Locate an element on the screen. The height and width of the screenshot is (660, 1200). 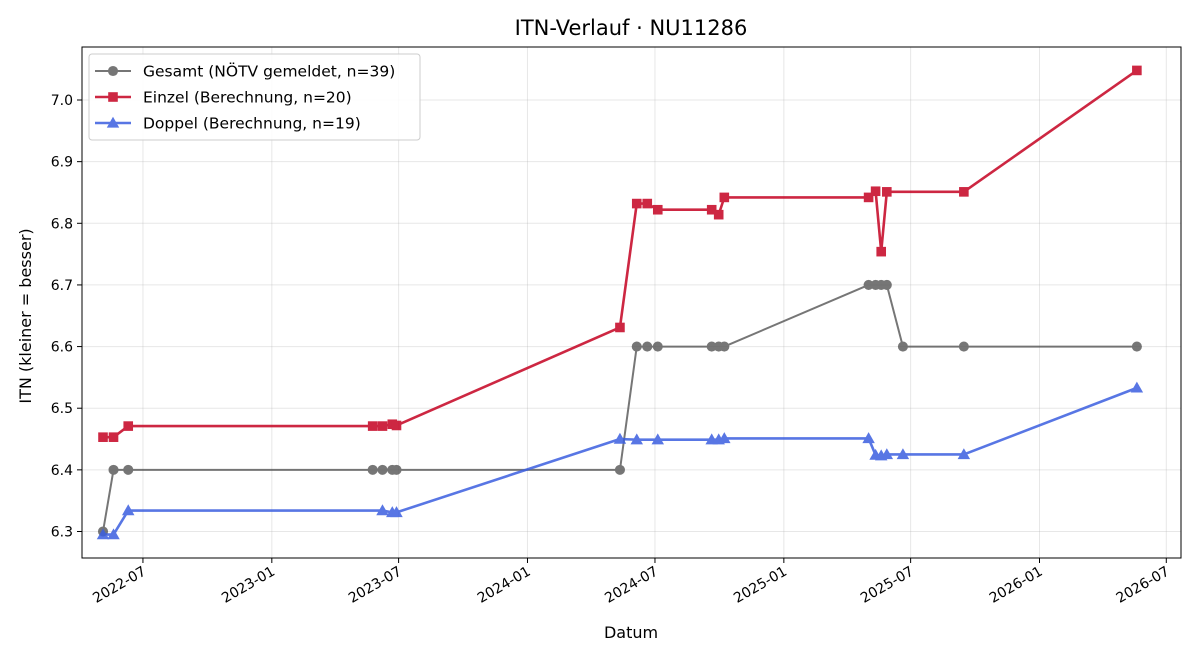
legend-entry: Einzel (Berechnung, n=20) is located at coordinates (223, 98).